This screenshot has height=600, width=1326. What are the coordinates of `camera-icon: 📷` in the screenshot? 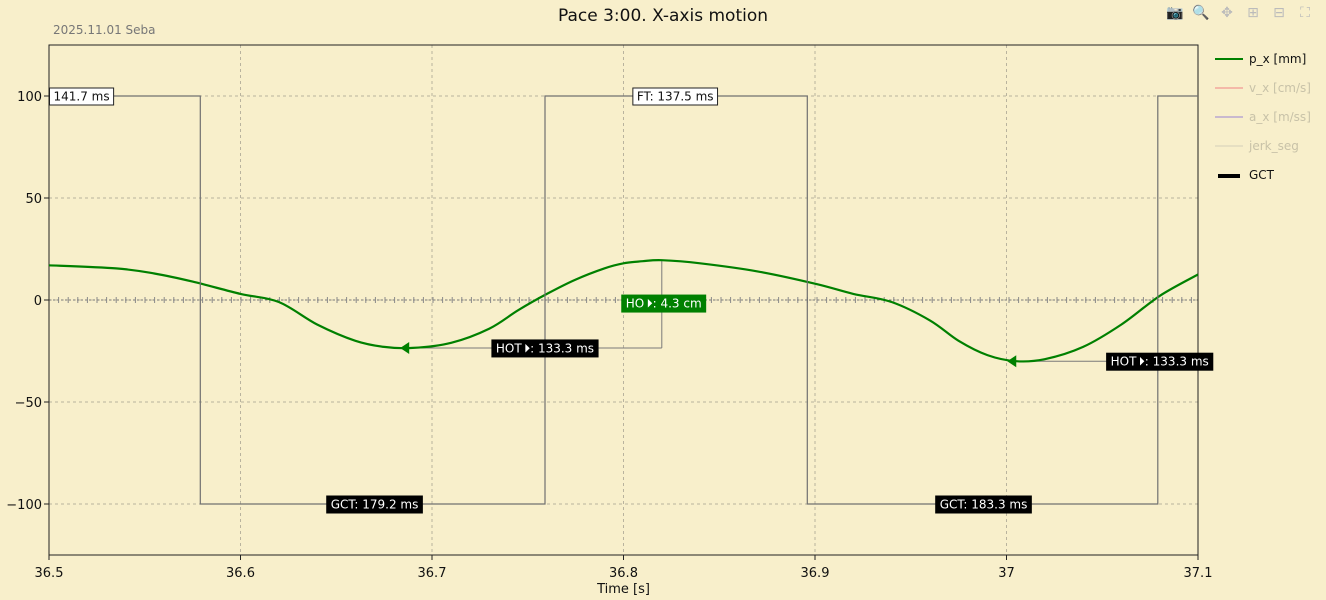 It's located at (1175, 13).